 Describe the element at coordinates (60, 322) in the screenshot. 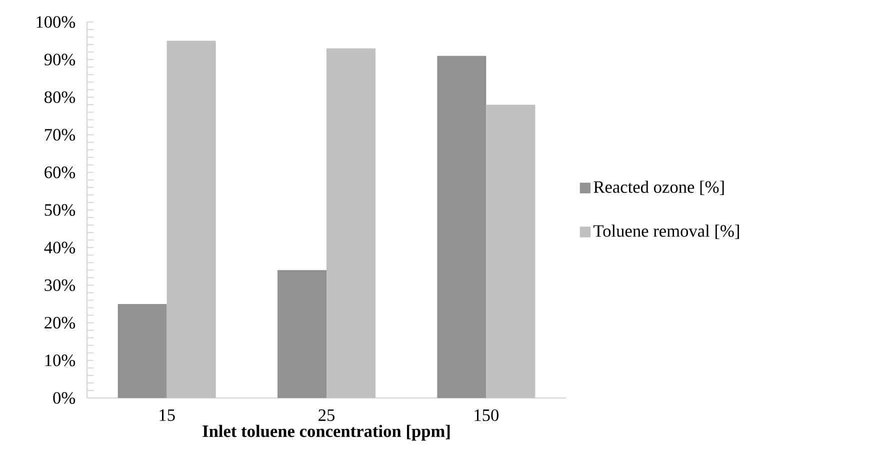

I see `y-tick-label: 20%` at that location.